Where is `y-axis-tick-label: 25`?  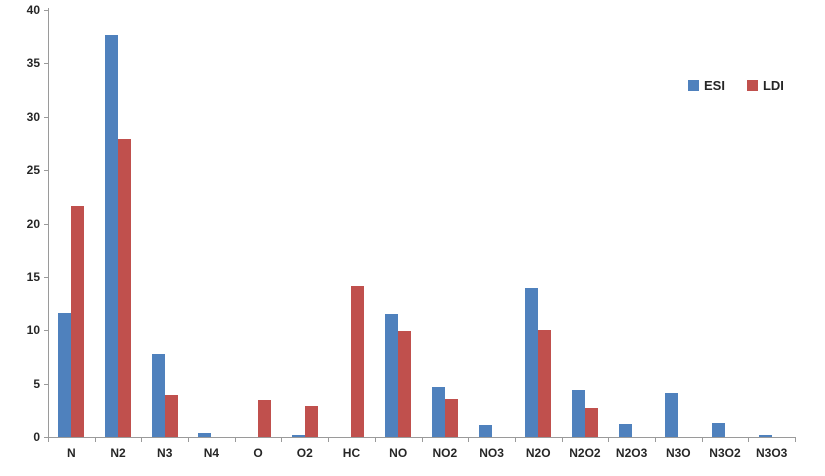
y-axis-tick-label: 25 is located at coordinates (33, 170).